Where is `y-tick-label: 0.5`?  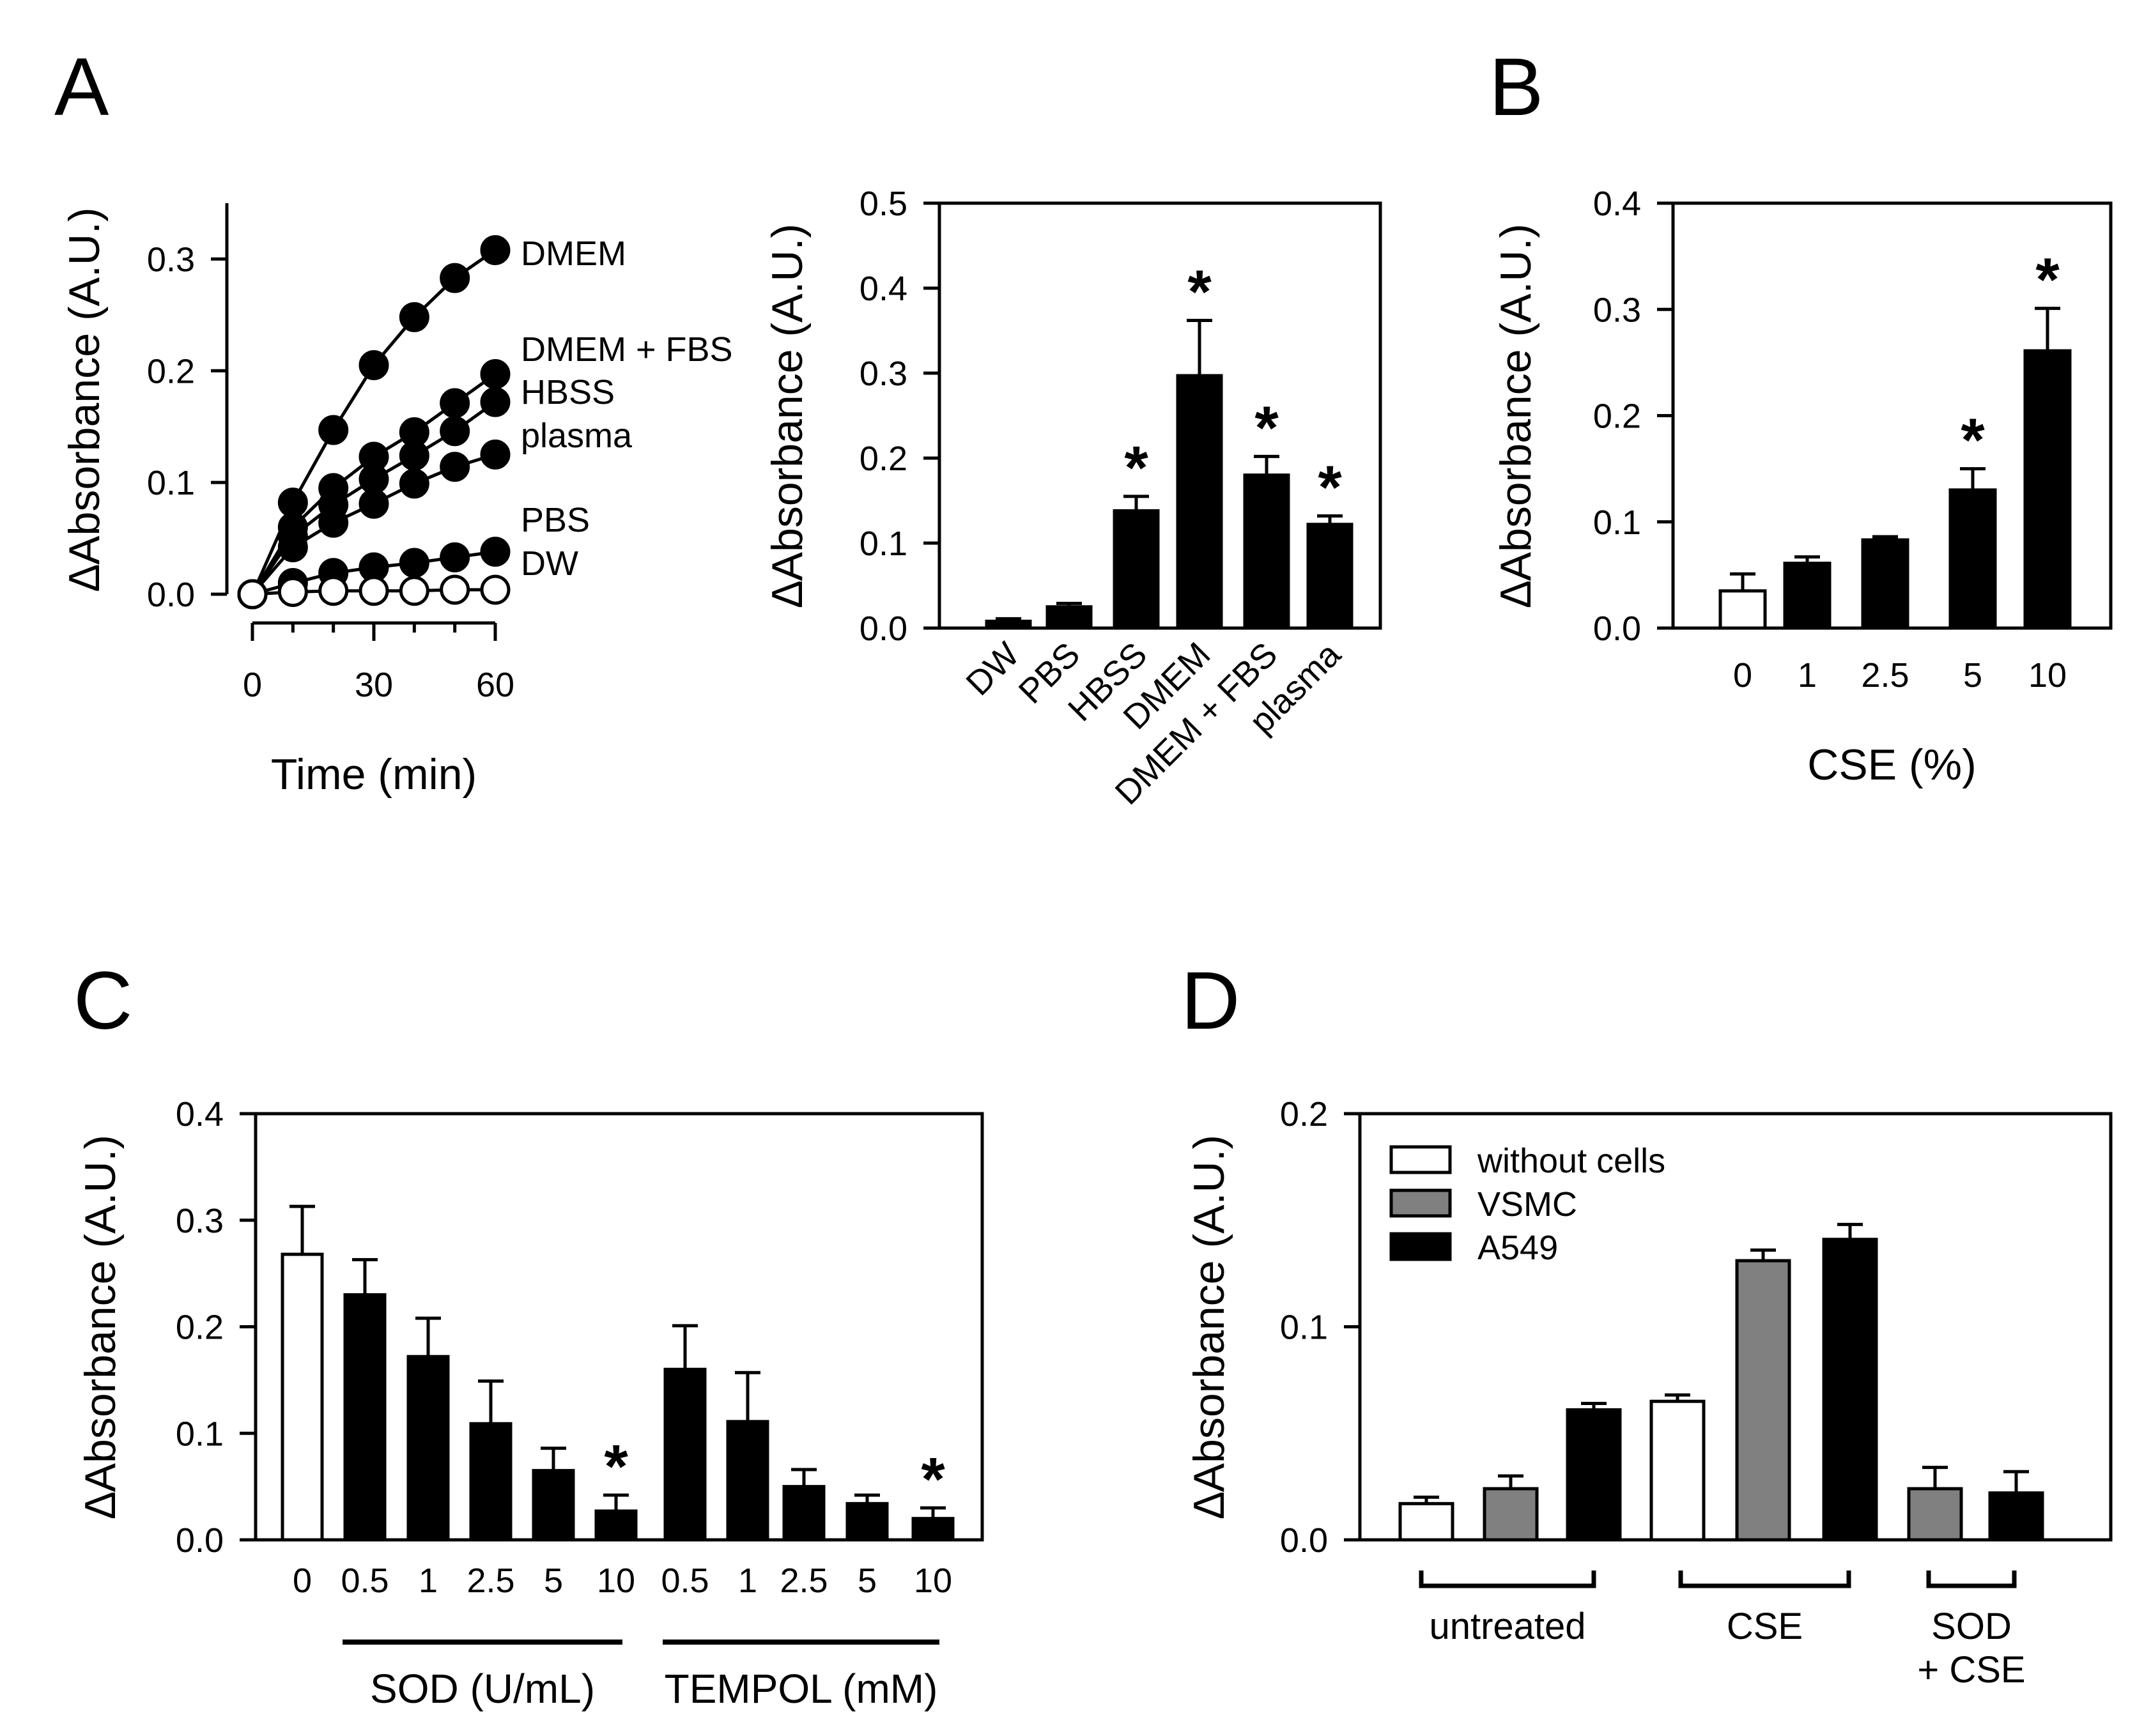 y-tick-label: 0.5 is located at coordinates (883, 204).